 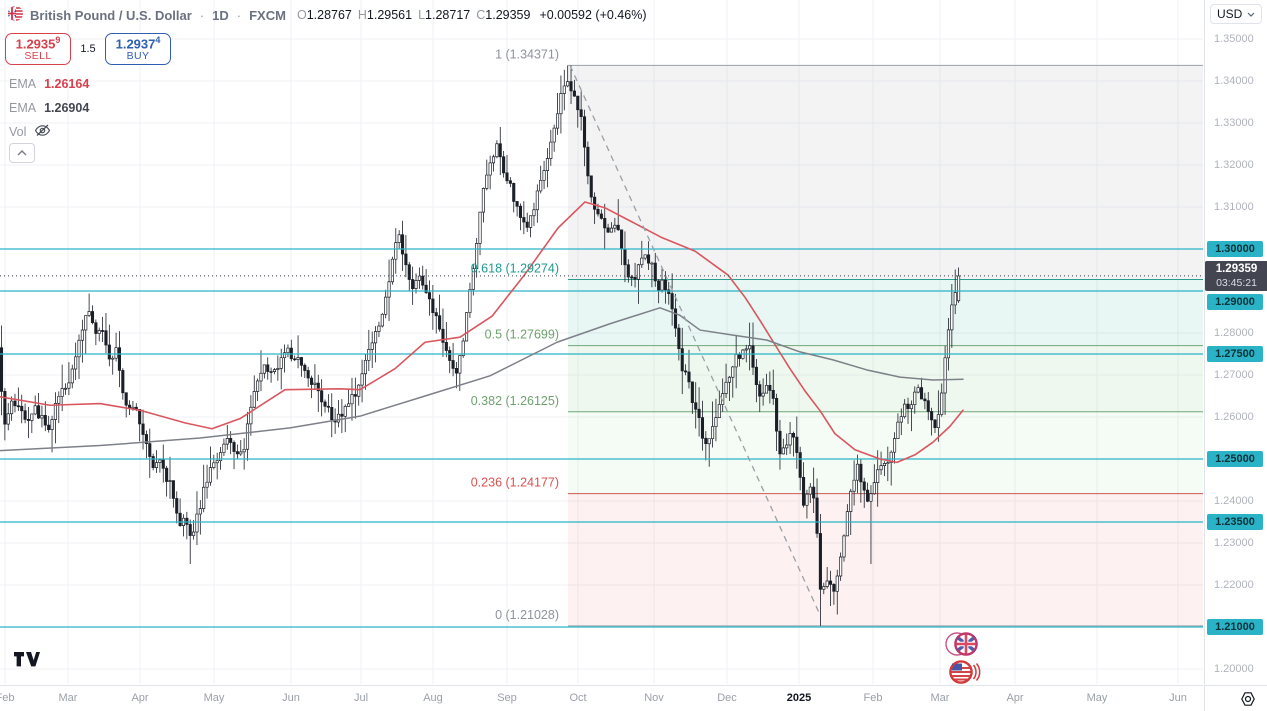 What do you see at coordinates (67, 108) in the screenshot?
I see `ema-slow-value: 1.26904` at bounding box center [67, 108].